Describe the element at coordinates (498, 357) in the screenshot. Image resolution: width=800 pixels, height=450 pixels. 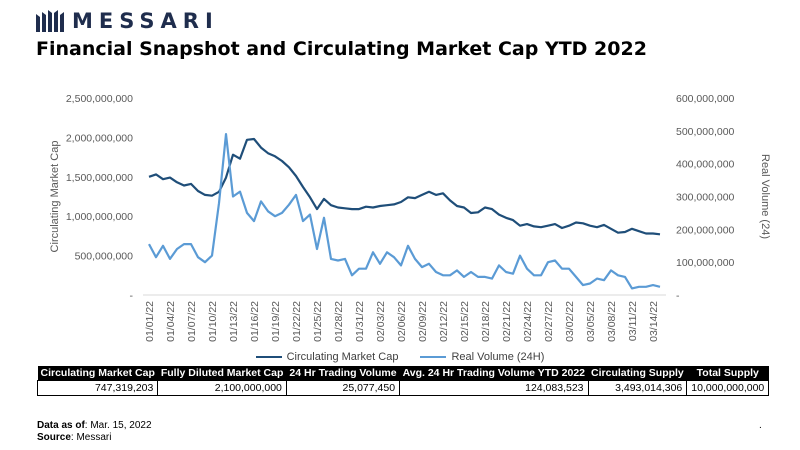
I see `legend-label-volume: Real Volume (24H)` at that location.